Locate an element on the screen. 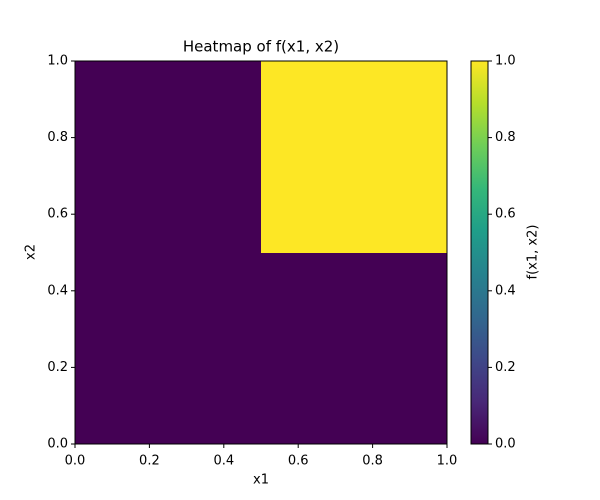  y-tick-label: 0.4 is located at coordinates (57, 290).